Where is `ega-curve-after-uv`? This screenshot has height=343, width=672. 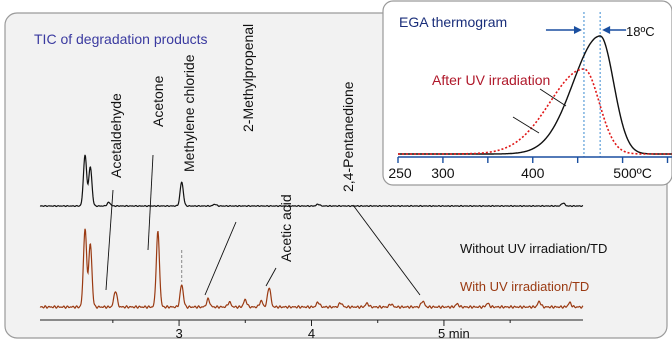
ega-curve-after-uv is located at coordinates (535, 111).